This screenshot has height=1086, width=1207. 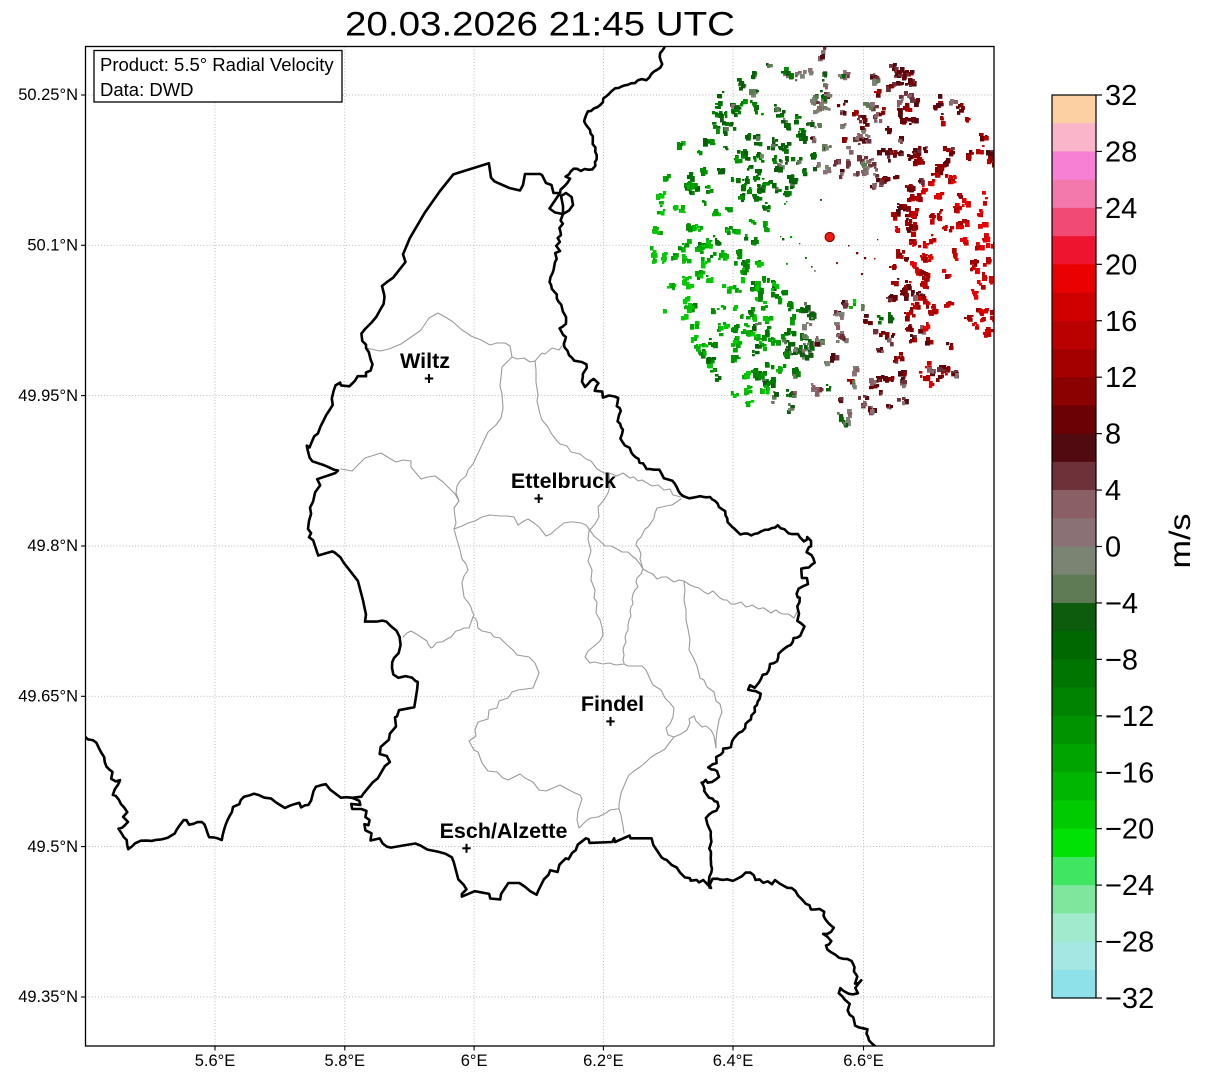 I want to click on svg-text: 6.6°E, so click(x=863, y=1061).